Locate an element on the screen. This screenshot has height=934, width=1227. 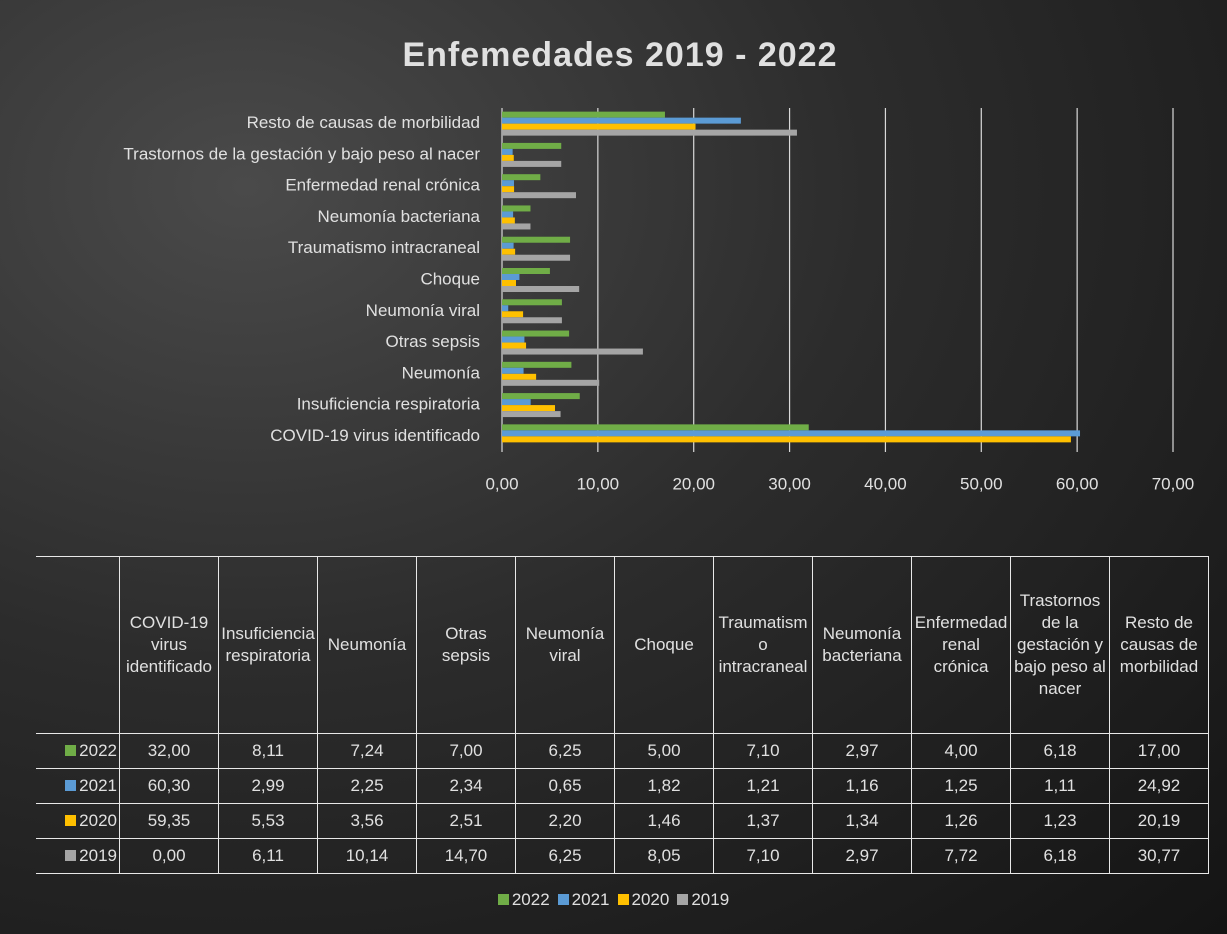
table-header: Resto de causas de morbilidad is located at coordinates (1159, 645).